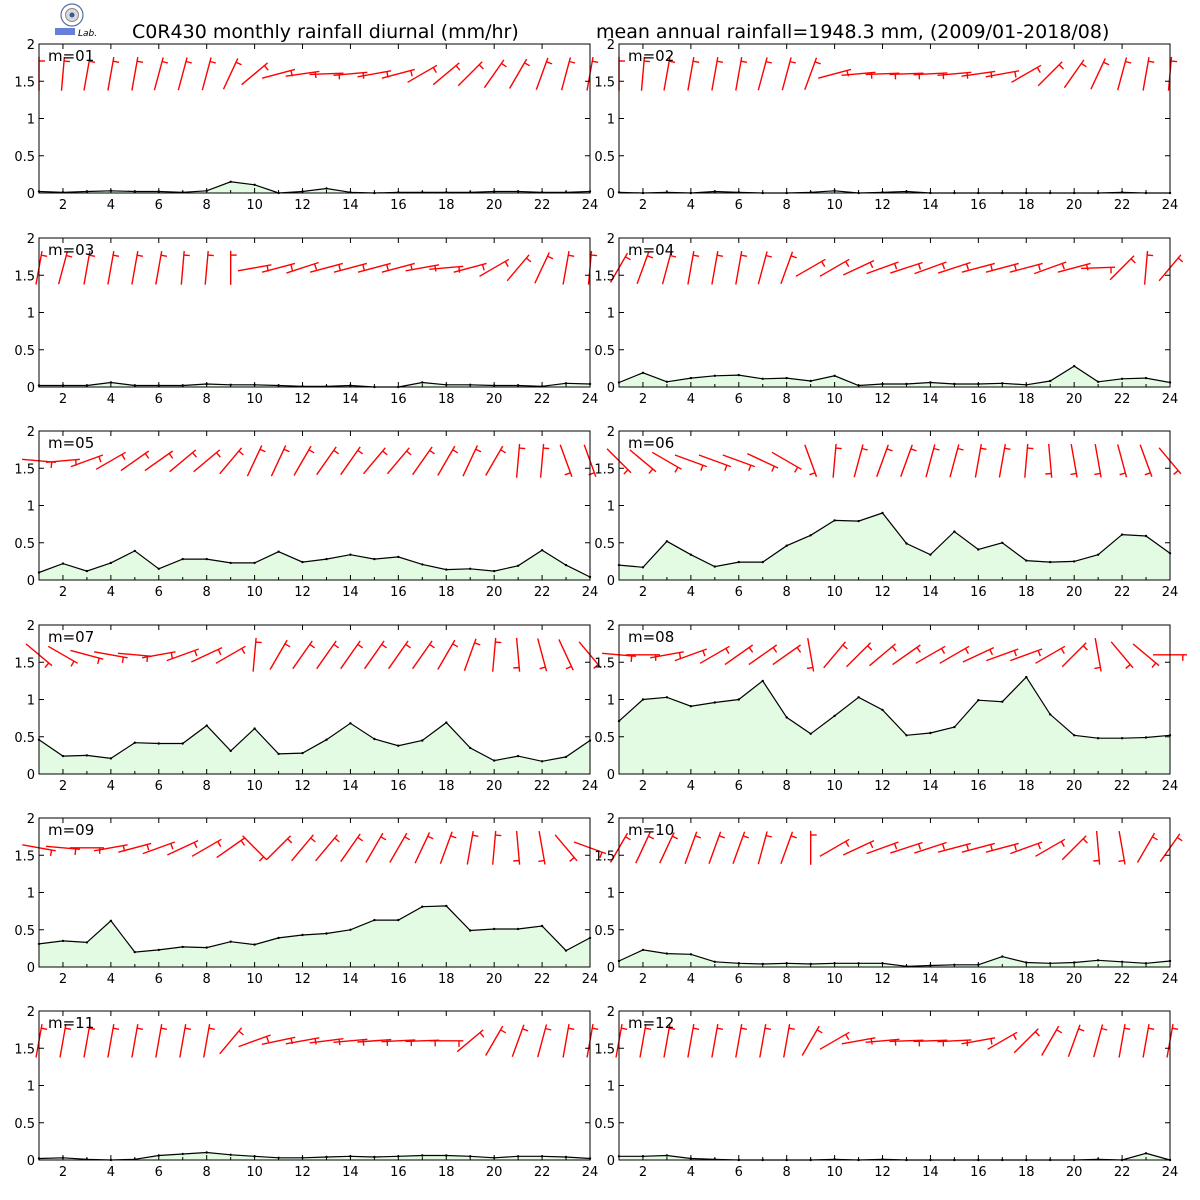 The width and height of the screenshot is (1200, 1200). What do you see at coordinates (71, 830) in the screenshot?
I see `month-label: m=09` at bounding box center [71, 830].